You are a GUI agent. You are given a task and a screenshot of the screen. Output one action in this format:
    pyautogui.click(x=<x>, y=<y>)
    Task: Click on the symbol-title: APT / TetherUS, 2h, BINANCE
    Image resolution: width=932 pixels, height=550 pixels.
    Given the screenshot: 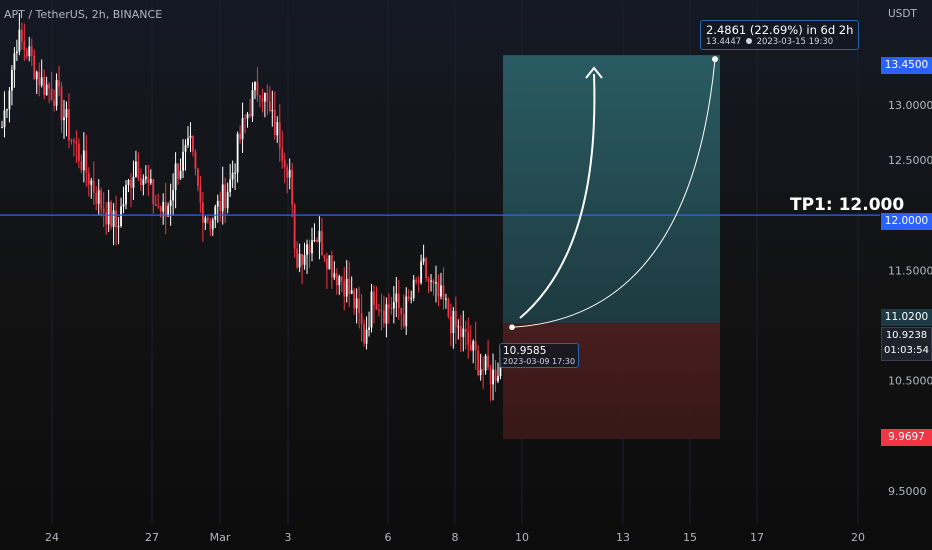 What is the action you would take?
    pyautogui.click(x=83, y=14)
    